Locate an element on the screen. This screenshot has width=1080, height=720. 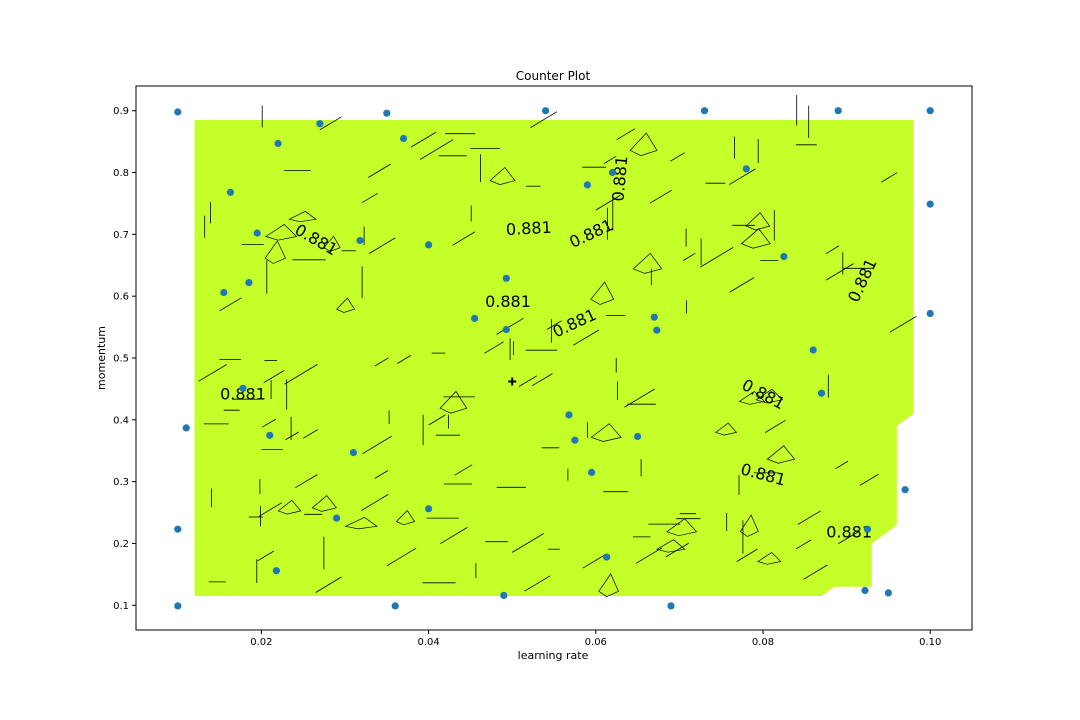
y-tick-label: 0.9 is located at coordinates (121, 111).